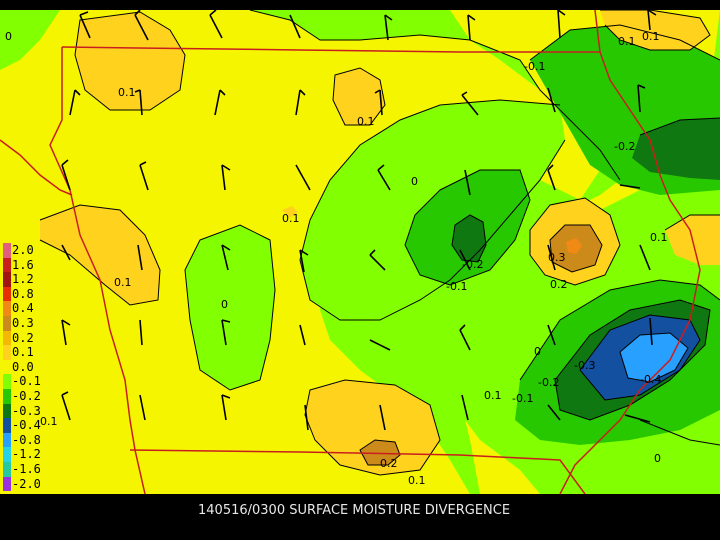  I want to click on label-3: 0.1, so click(651, 36).